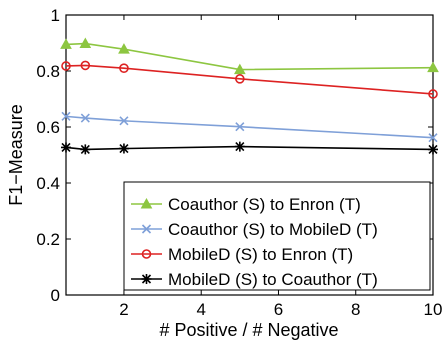 The image size is (448, 356). I want to click on legend-item-1: Coauthor (S) to MobileD (T), so click(254, 229).